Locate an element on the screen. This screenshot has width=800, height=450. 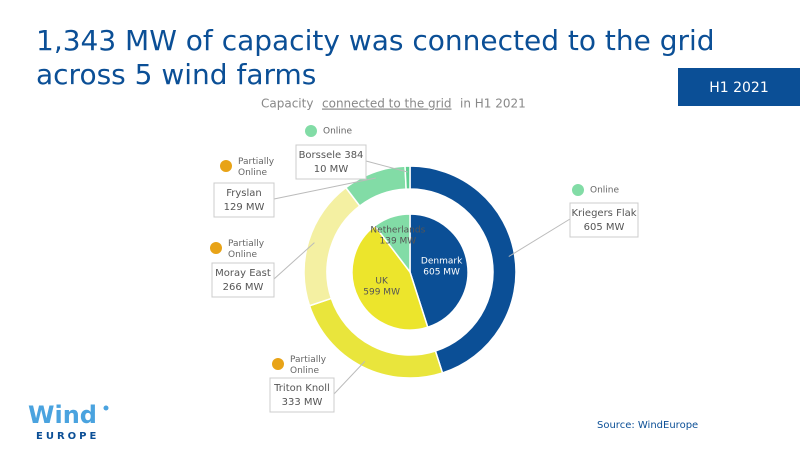
value-label: 599 MW is located at coordinates (381, 292).